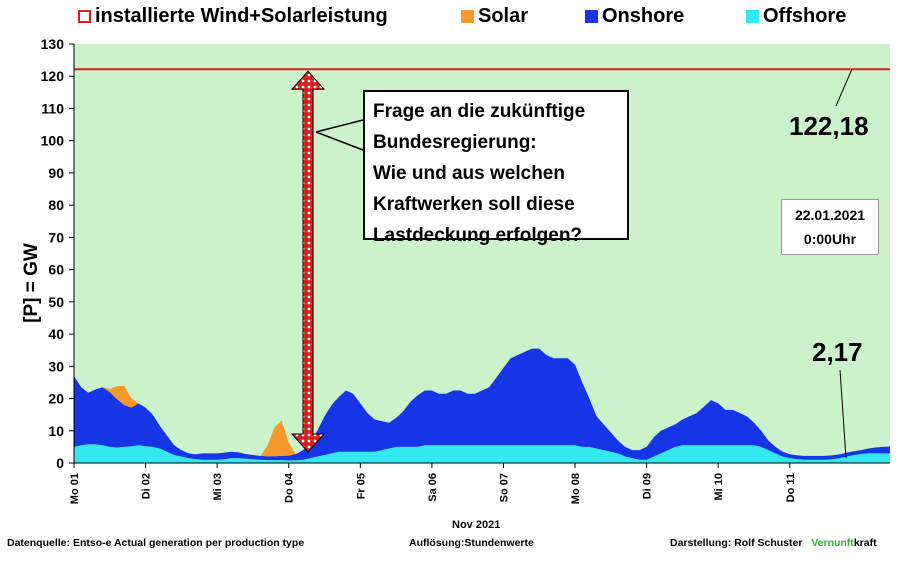  Describe the element at coordinates (433, 487) in the screenshot. I see `x-tick-label: Sa 06` at that location.